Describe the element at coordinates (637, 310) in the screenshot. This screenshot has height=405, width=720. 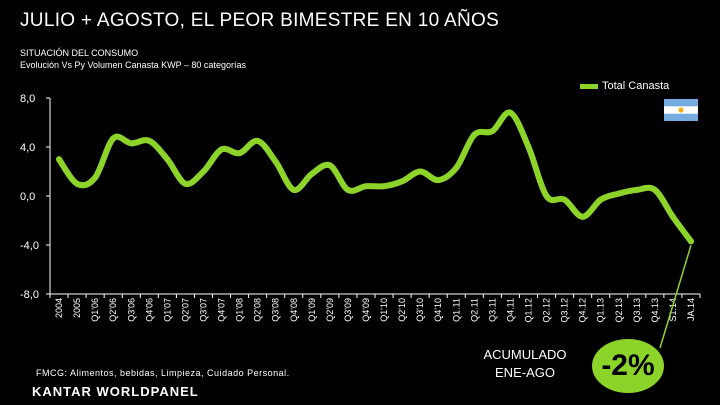
I see `x-tick-label: Q3.13` at that location.